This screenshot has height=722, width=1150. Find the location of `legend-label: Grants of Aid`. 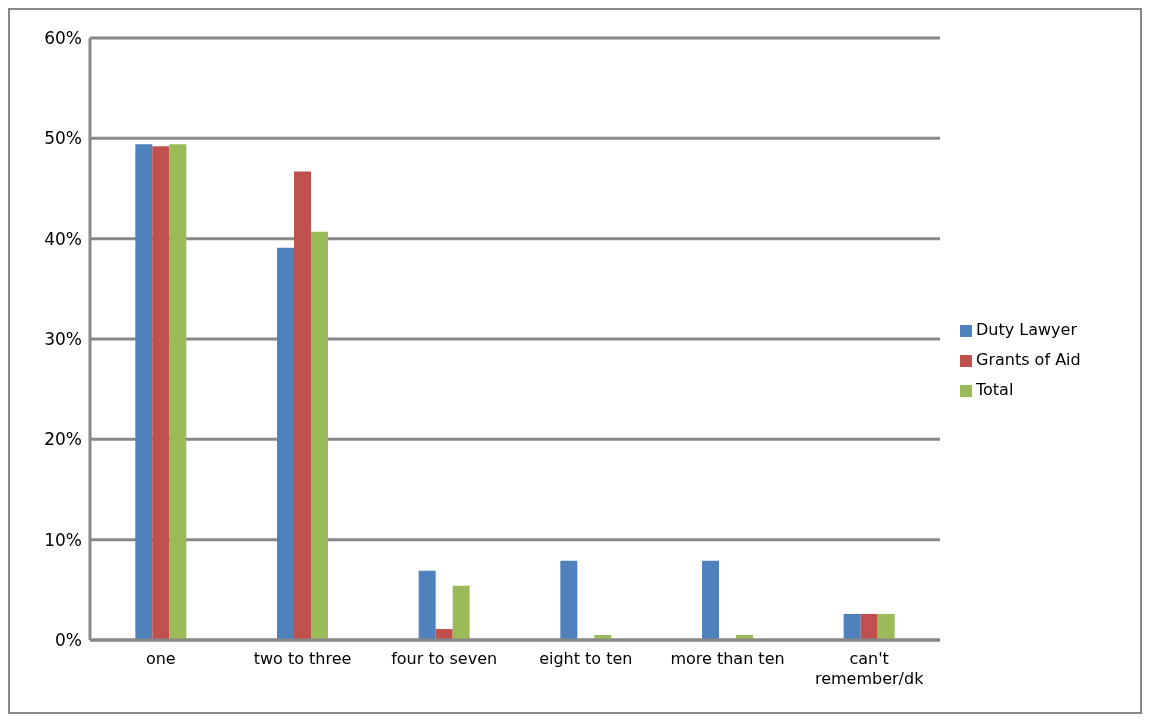

legend-label: Grants of Aid is located at coordinates (1028, 359).